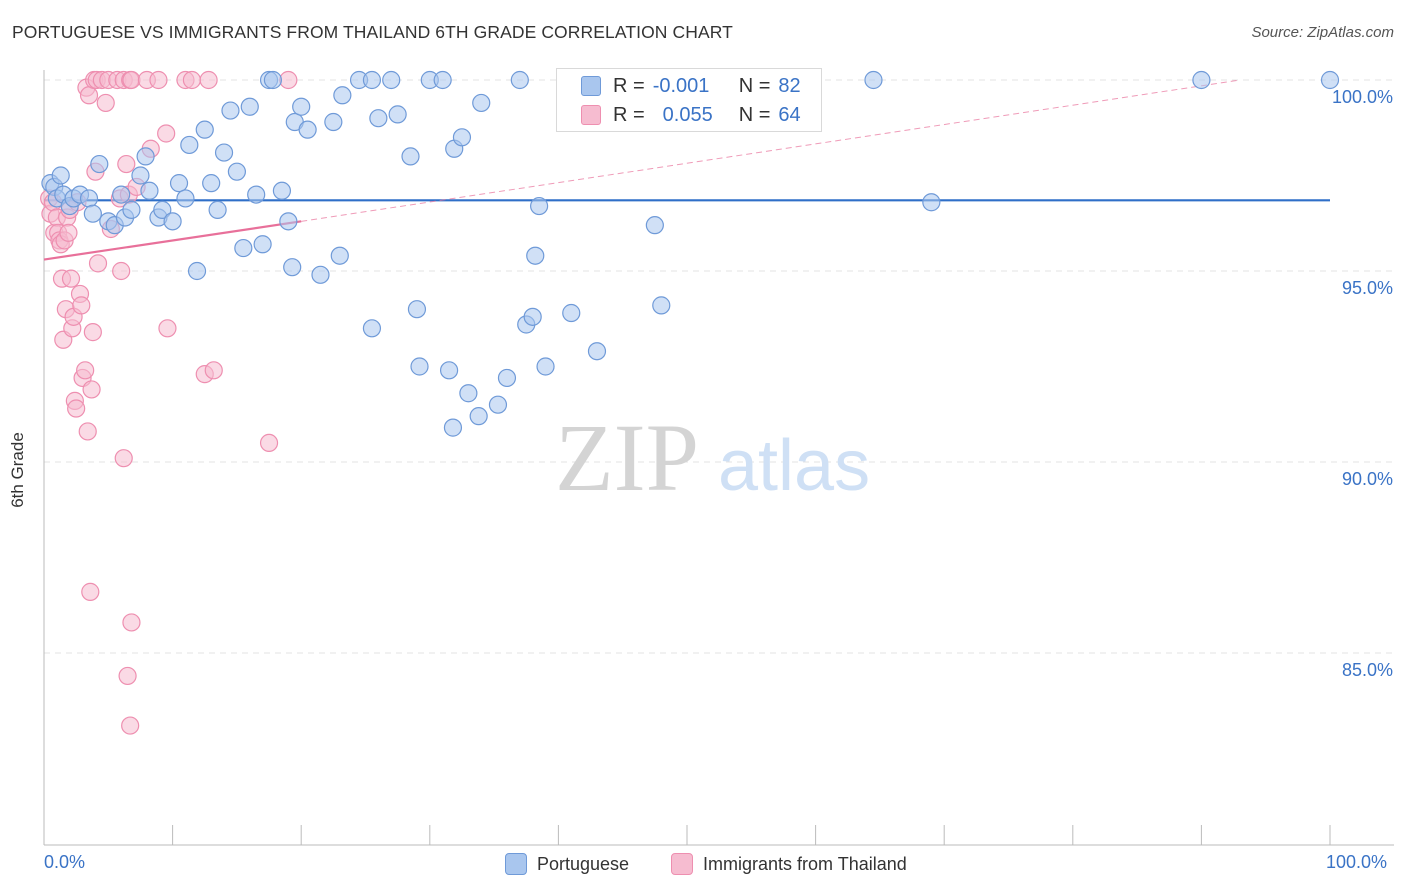  Describe the element at coordinates (681, 85) in the screenshot. I see `r-value: -0.001` at that location.